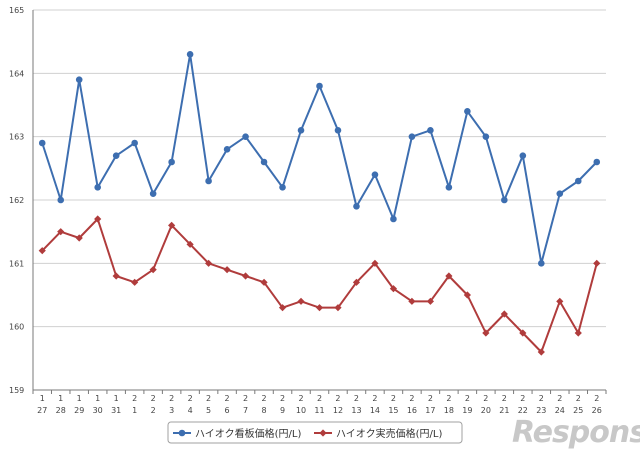 The width and height of the screenshot is (640, 453). What do you see at coordinates (301, 410) in the screenshot?
I see `x-tick-day: 10` at bounding box center [301, 410].